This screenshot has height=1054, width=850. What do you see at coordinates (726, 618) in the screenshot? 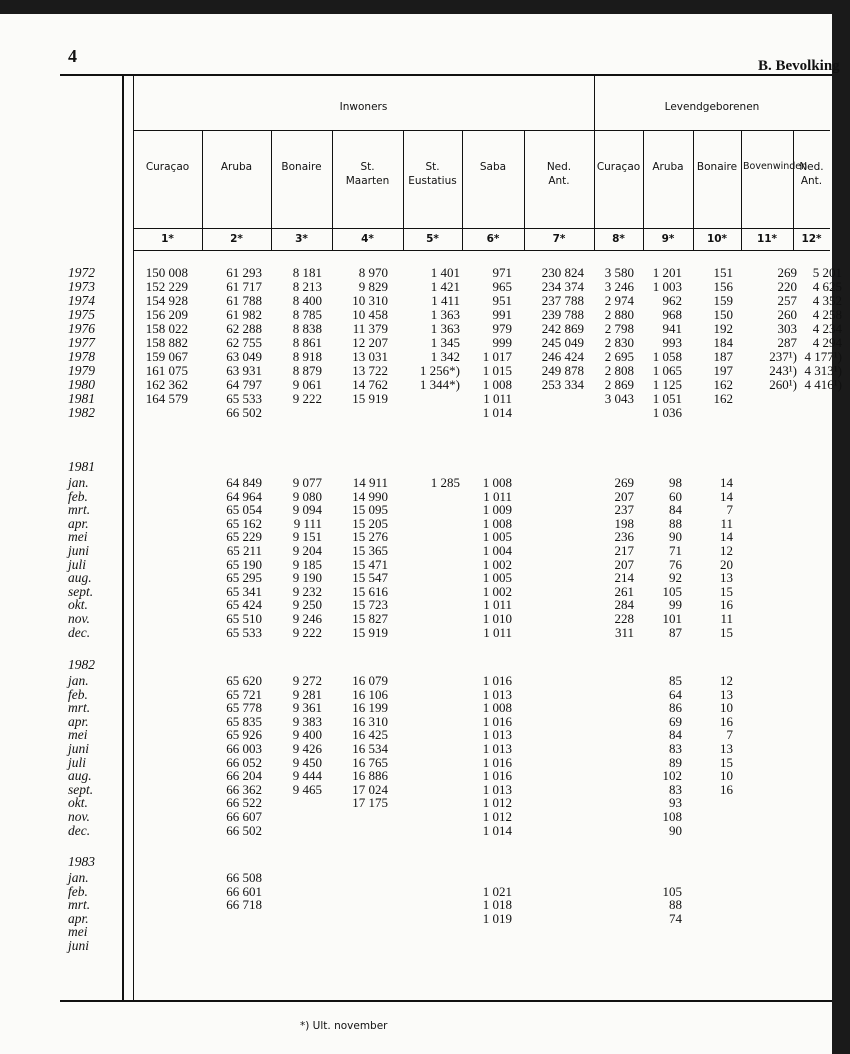
I see `cell: 11` at bounding box center [726, 618].